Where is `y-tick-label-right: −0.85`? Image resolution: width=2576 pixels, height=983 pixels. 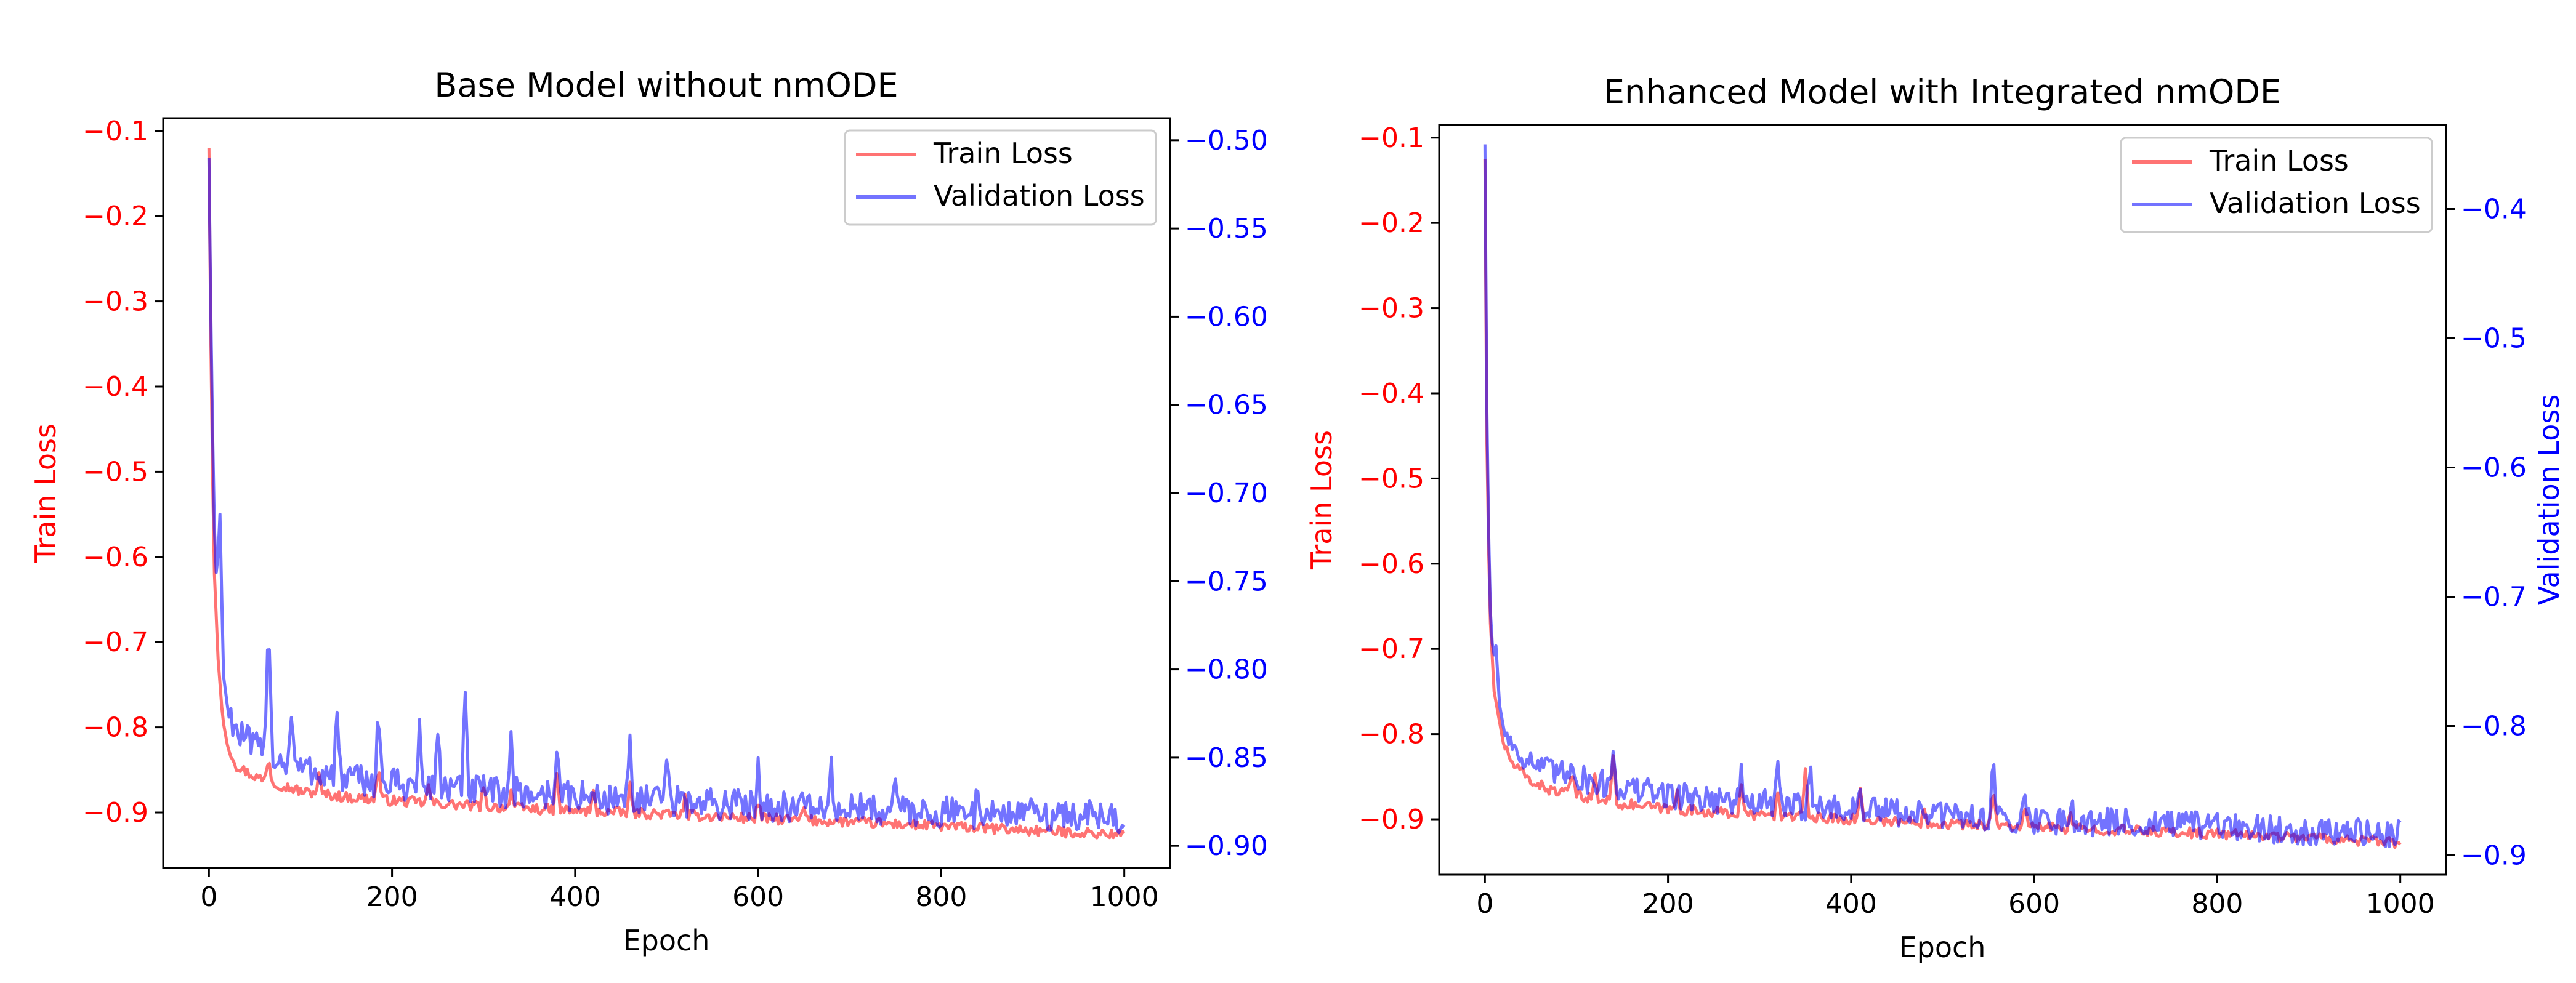
y-tick-label-right: −0.85 is located at coordinates (1226, 758).